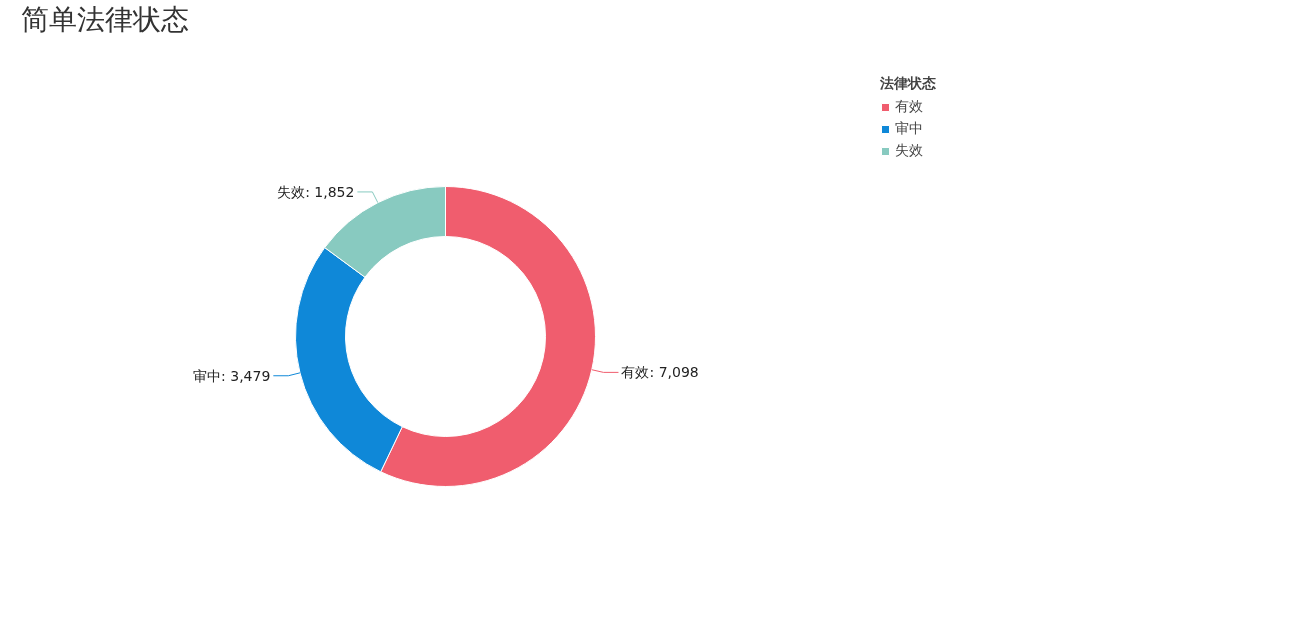 The width and height of the screenshot is (1290, 622). I want to click on data-label: 审中: 3,479, so click(232, 375).